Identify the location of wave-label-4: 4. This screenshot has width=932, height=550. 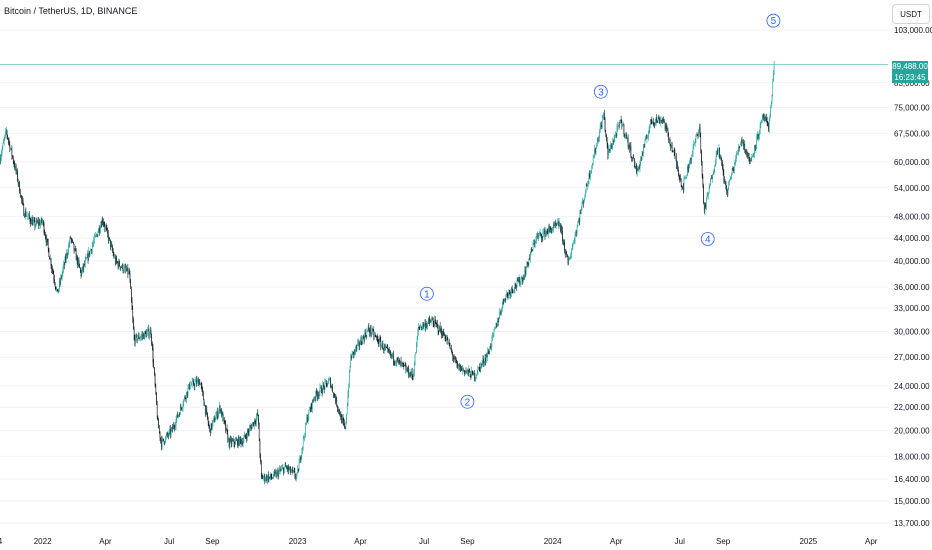
(708, 239).